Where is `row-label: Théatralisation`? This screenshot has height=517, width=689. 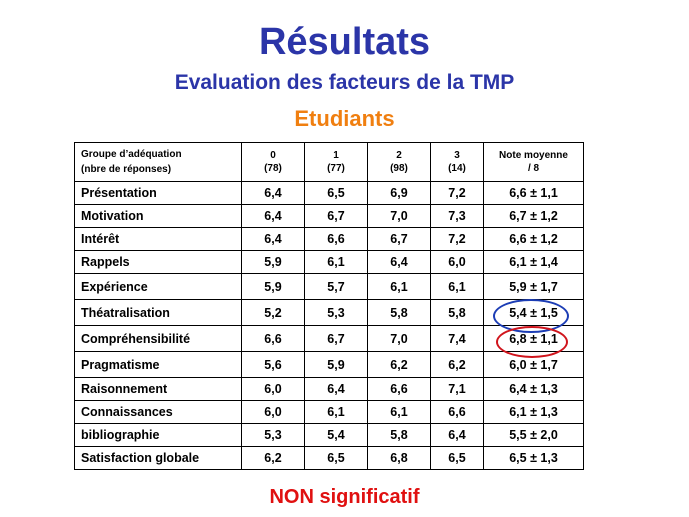
row-label: Théatralisation is located at coordinates (158, 312).